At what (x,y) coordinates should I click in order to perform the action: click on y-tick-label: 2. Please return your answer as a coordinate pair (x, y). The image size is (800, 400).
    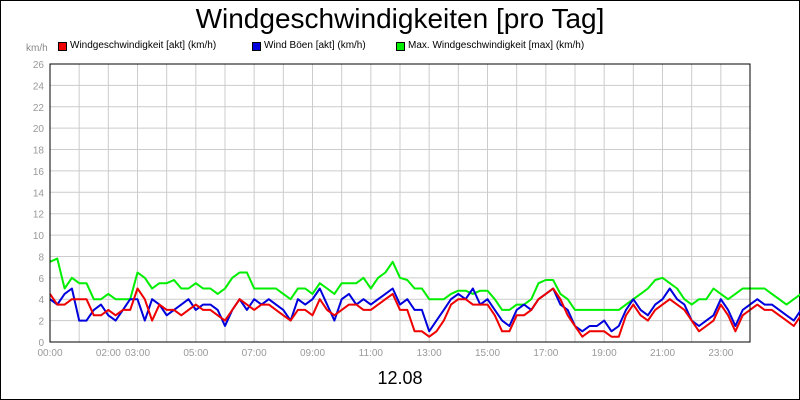
    Looking at the image, I should click on (41, 322).